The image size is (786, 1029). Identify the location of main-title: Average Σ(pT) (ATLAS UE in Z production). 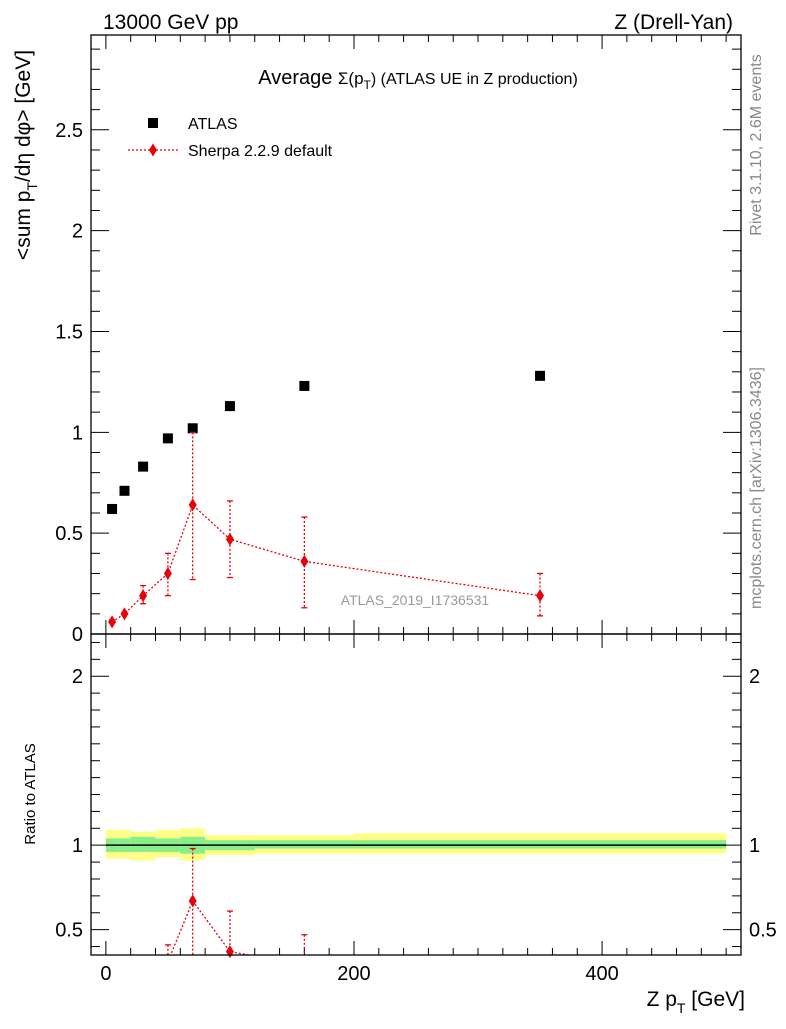
(418, 79).